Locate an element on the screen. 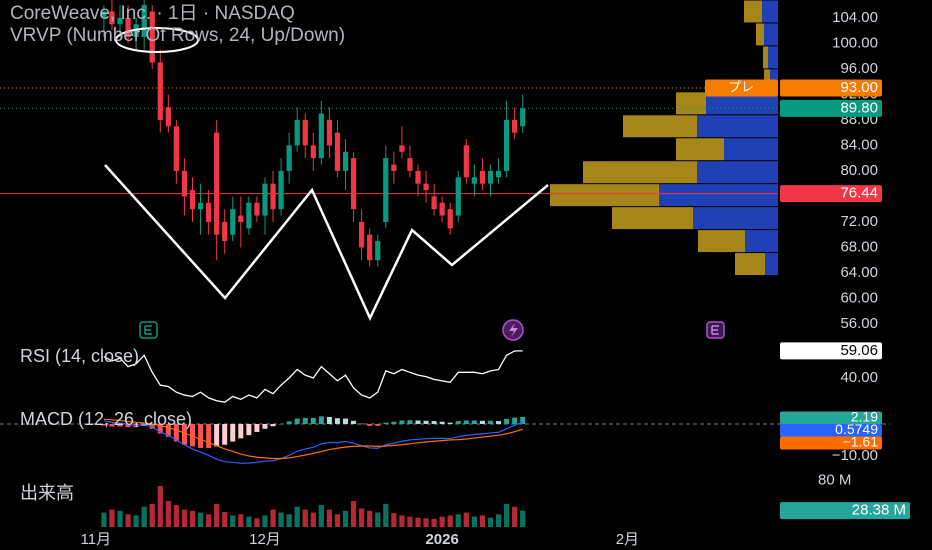  x-tick-label: 11月 is located at coordinates (96, 539).